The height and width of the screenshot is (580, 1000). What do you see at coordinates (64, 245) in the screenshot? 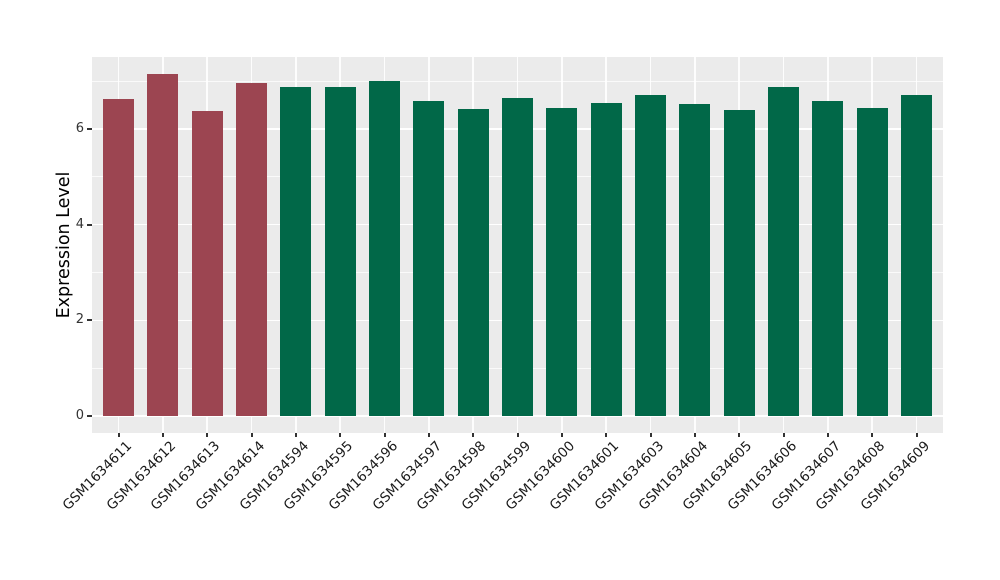
I see `y-axis-title: Expression Level` at bounding box center [64, 245].